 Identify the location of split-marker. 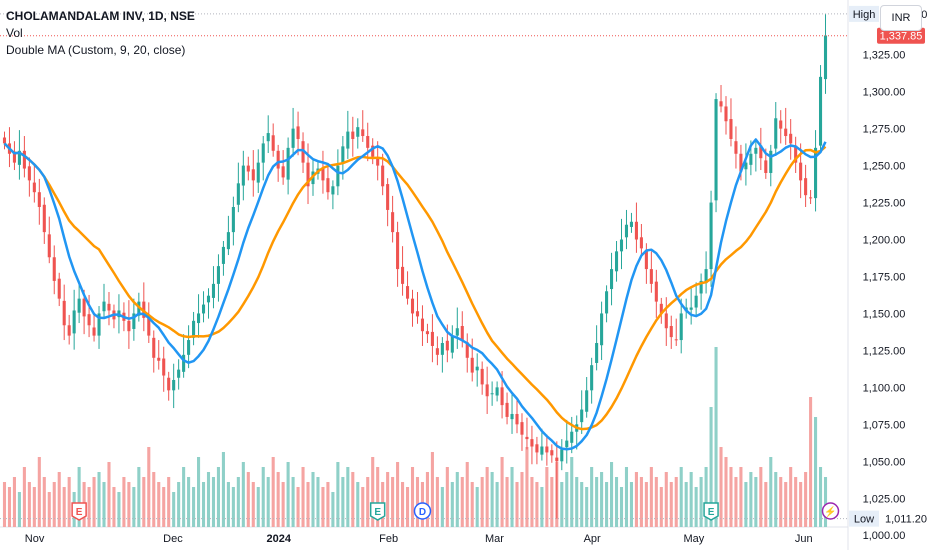
(830, 511).